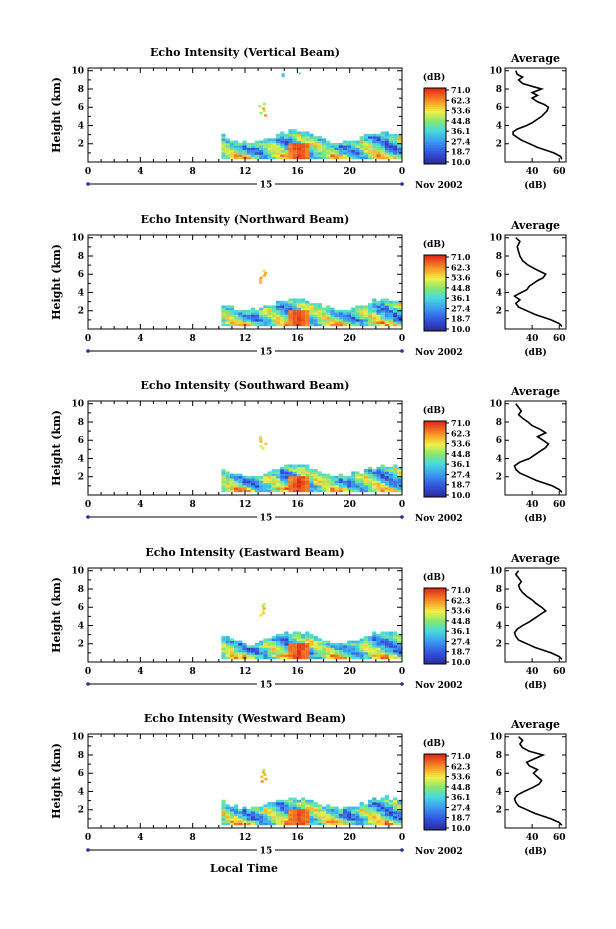 This screenshot has height=929, width=616. What do you see at coordinates (56, 781) in the screenshot?
I see `y-axis-label: Height (km)` at bounding box center [56, 781].